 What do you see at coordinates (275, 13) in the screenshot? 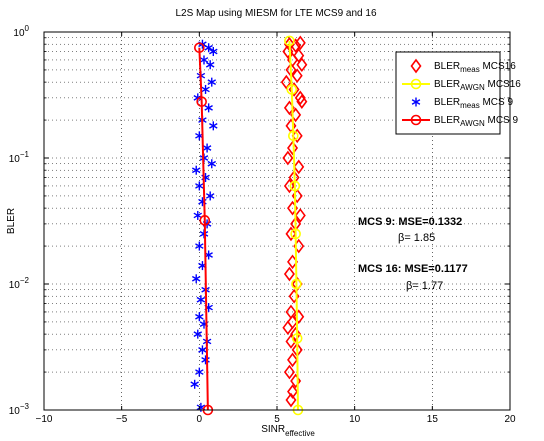
I see `chart-title: L2S Map using MIESM for LTE MCS9 and 16` at bounding box center [275, 13].